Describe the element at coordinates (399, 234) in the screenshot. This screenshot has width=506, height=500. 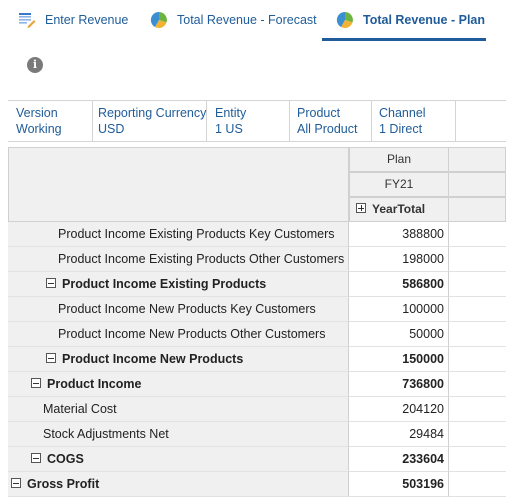
I see `row-value: 388800` at that location.